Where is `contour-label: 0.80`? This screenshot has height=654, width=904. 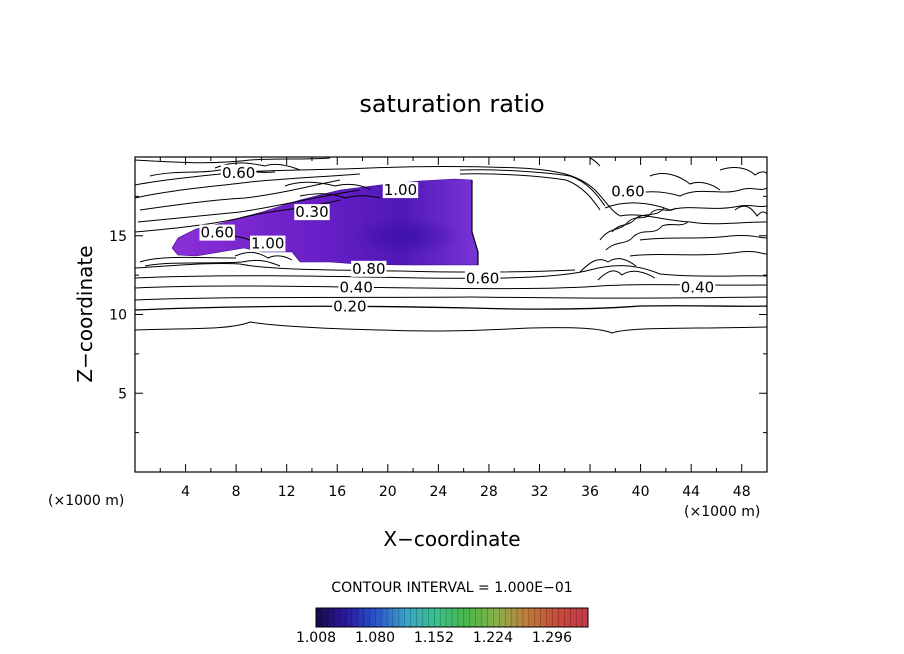
contour-label: 0.80 is located at coordinates (368, 269).